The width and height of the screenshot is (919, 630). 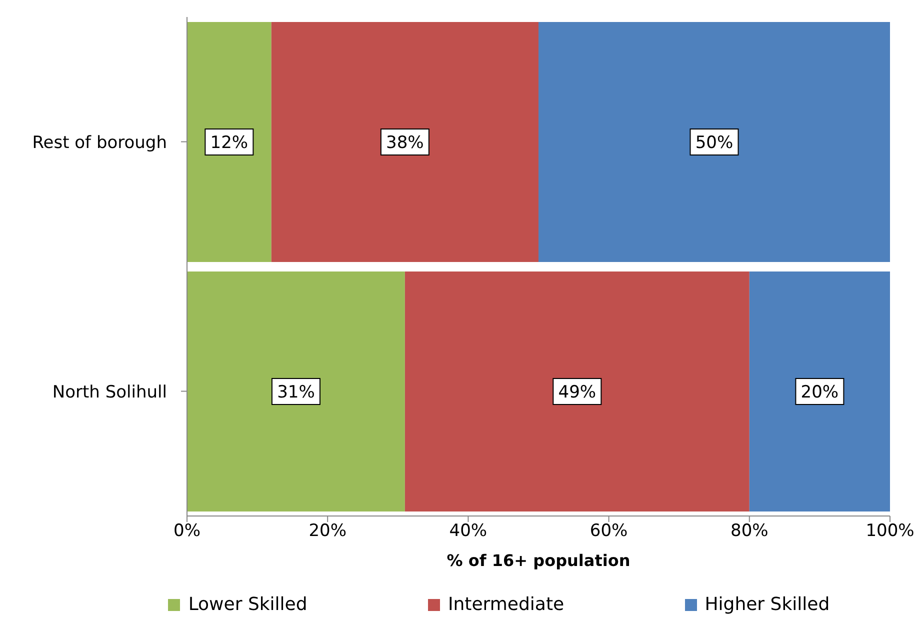 I want to click on data-label: 31%, so click(x=296, y=392).